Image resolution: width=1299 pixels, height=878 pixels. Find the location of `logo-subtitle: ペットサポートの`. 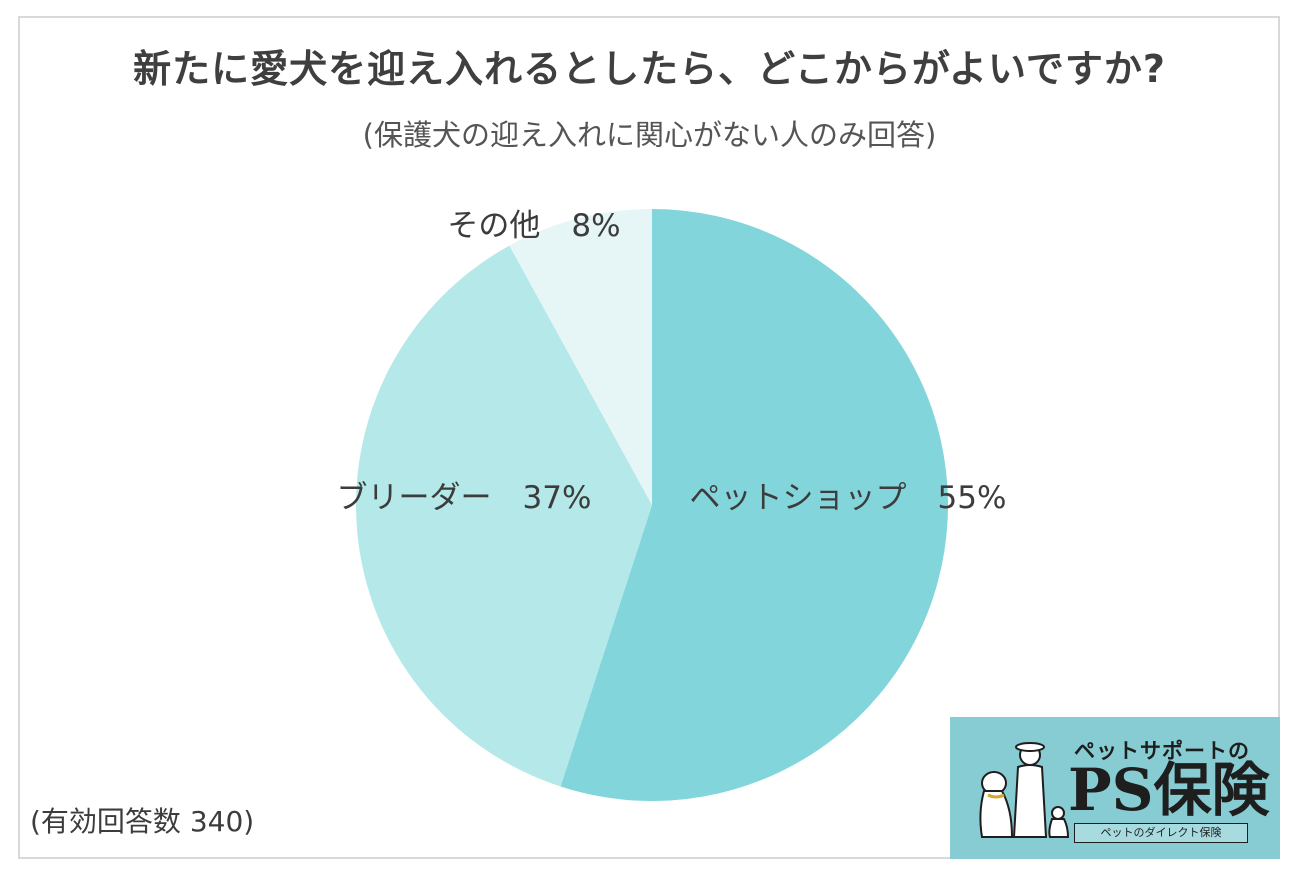

logo-subtitle: ペットサポートの is located at coordinates (1162, 751).